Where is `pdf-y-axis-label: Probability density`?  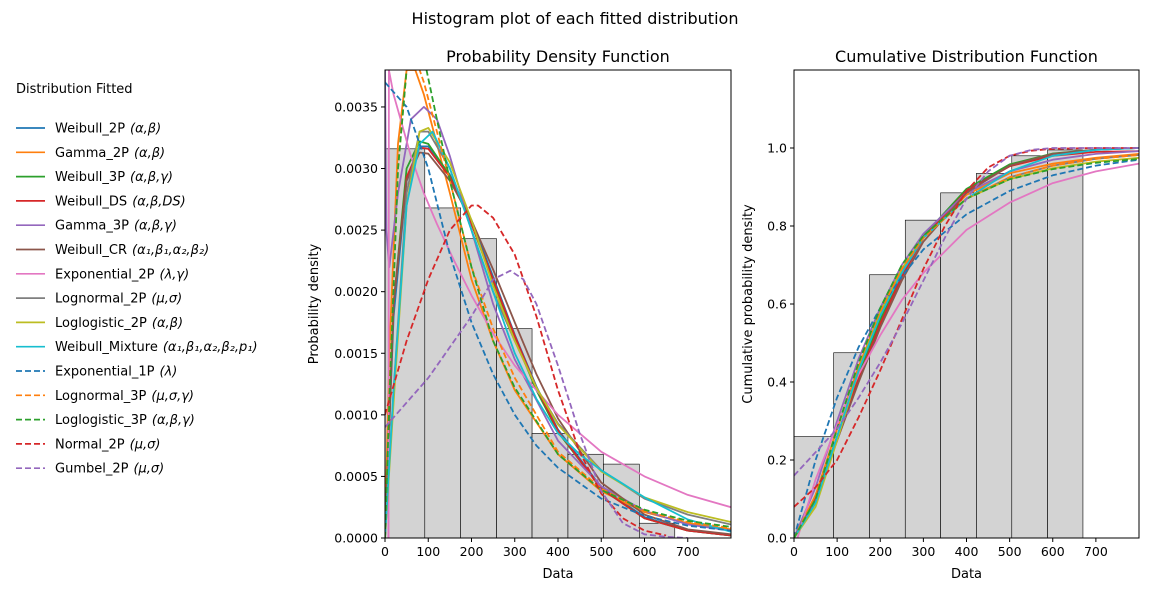
pdf-y-axis-label: Probability density is located at coordinates (314, 303).